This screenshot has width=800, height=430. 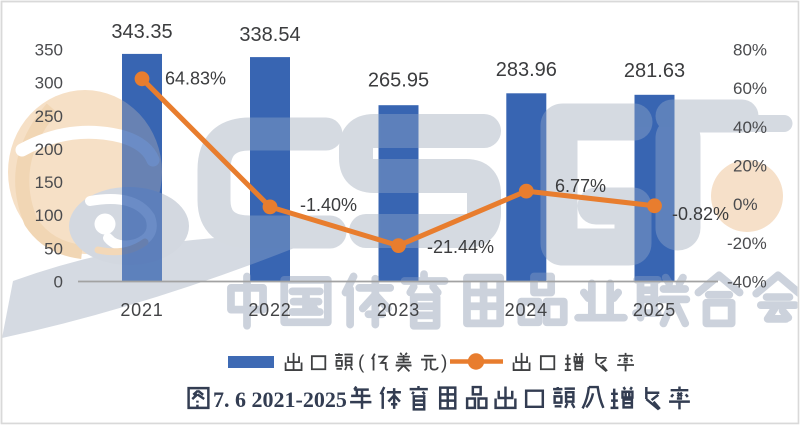 I want to click on svg-text: 250, so click(x=49, y=116).